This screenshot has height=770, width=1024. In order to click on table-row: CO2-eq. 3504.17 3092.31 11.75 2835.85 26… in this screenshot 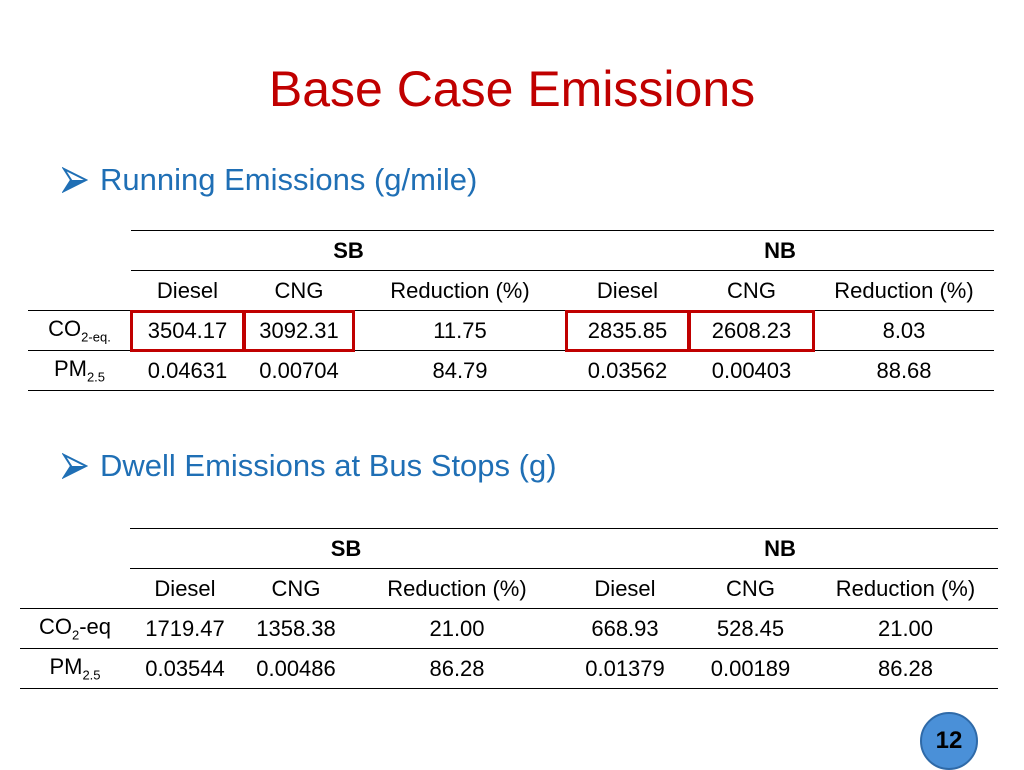, I will do `click(511, 330)`.